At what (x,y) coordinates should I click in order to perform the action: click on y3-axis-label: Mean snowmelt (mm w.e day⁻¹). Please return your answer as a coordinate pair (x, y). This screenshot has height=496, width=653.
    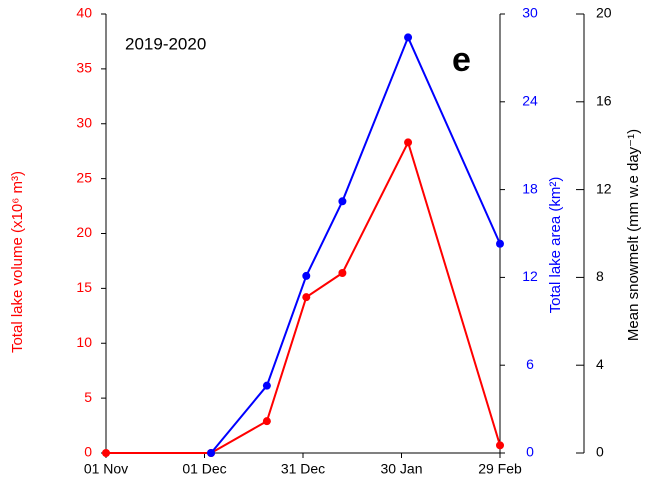
    Looking at the image, I should click on (633, 235).